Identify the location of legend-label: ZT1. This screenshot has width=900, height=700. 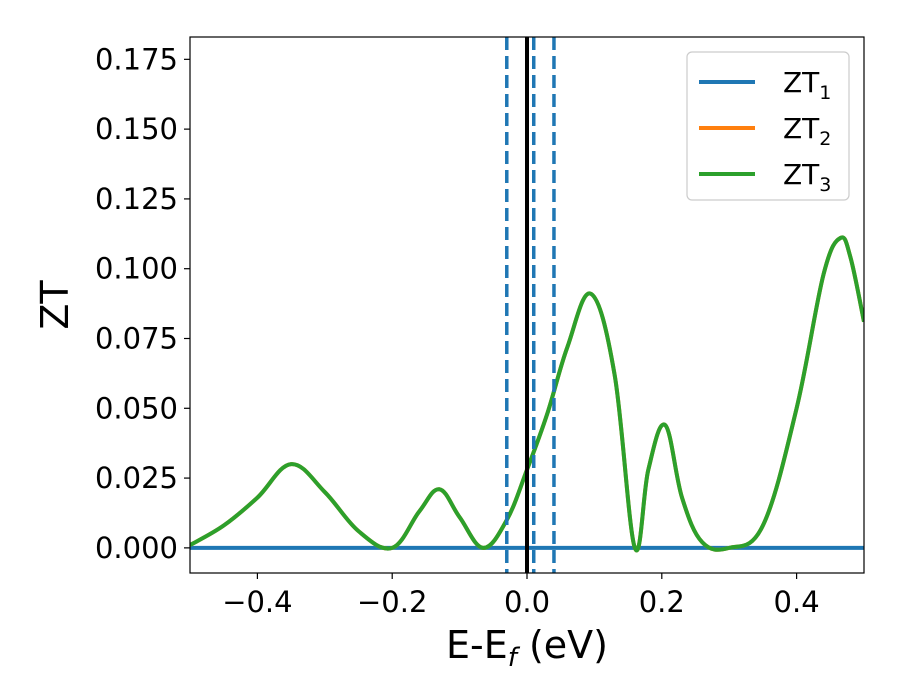
(807, 85).